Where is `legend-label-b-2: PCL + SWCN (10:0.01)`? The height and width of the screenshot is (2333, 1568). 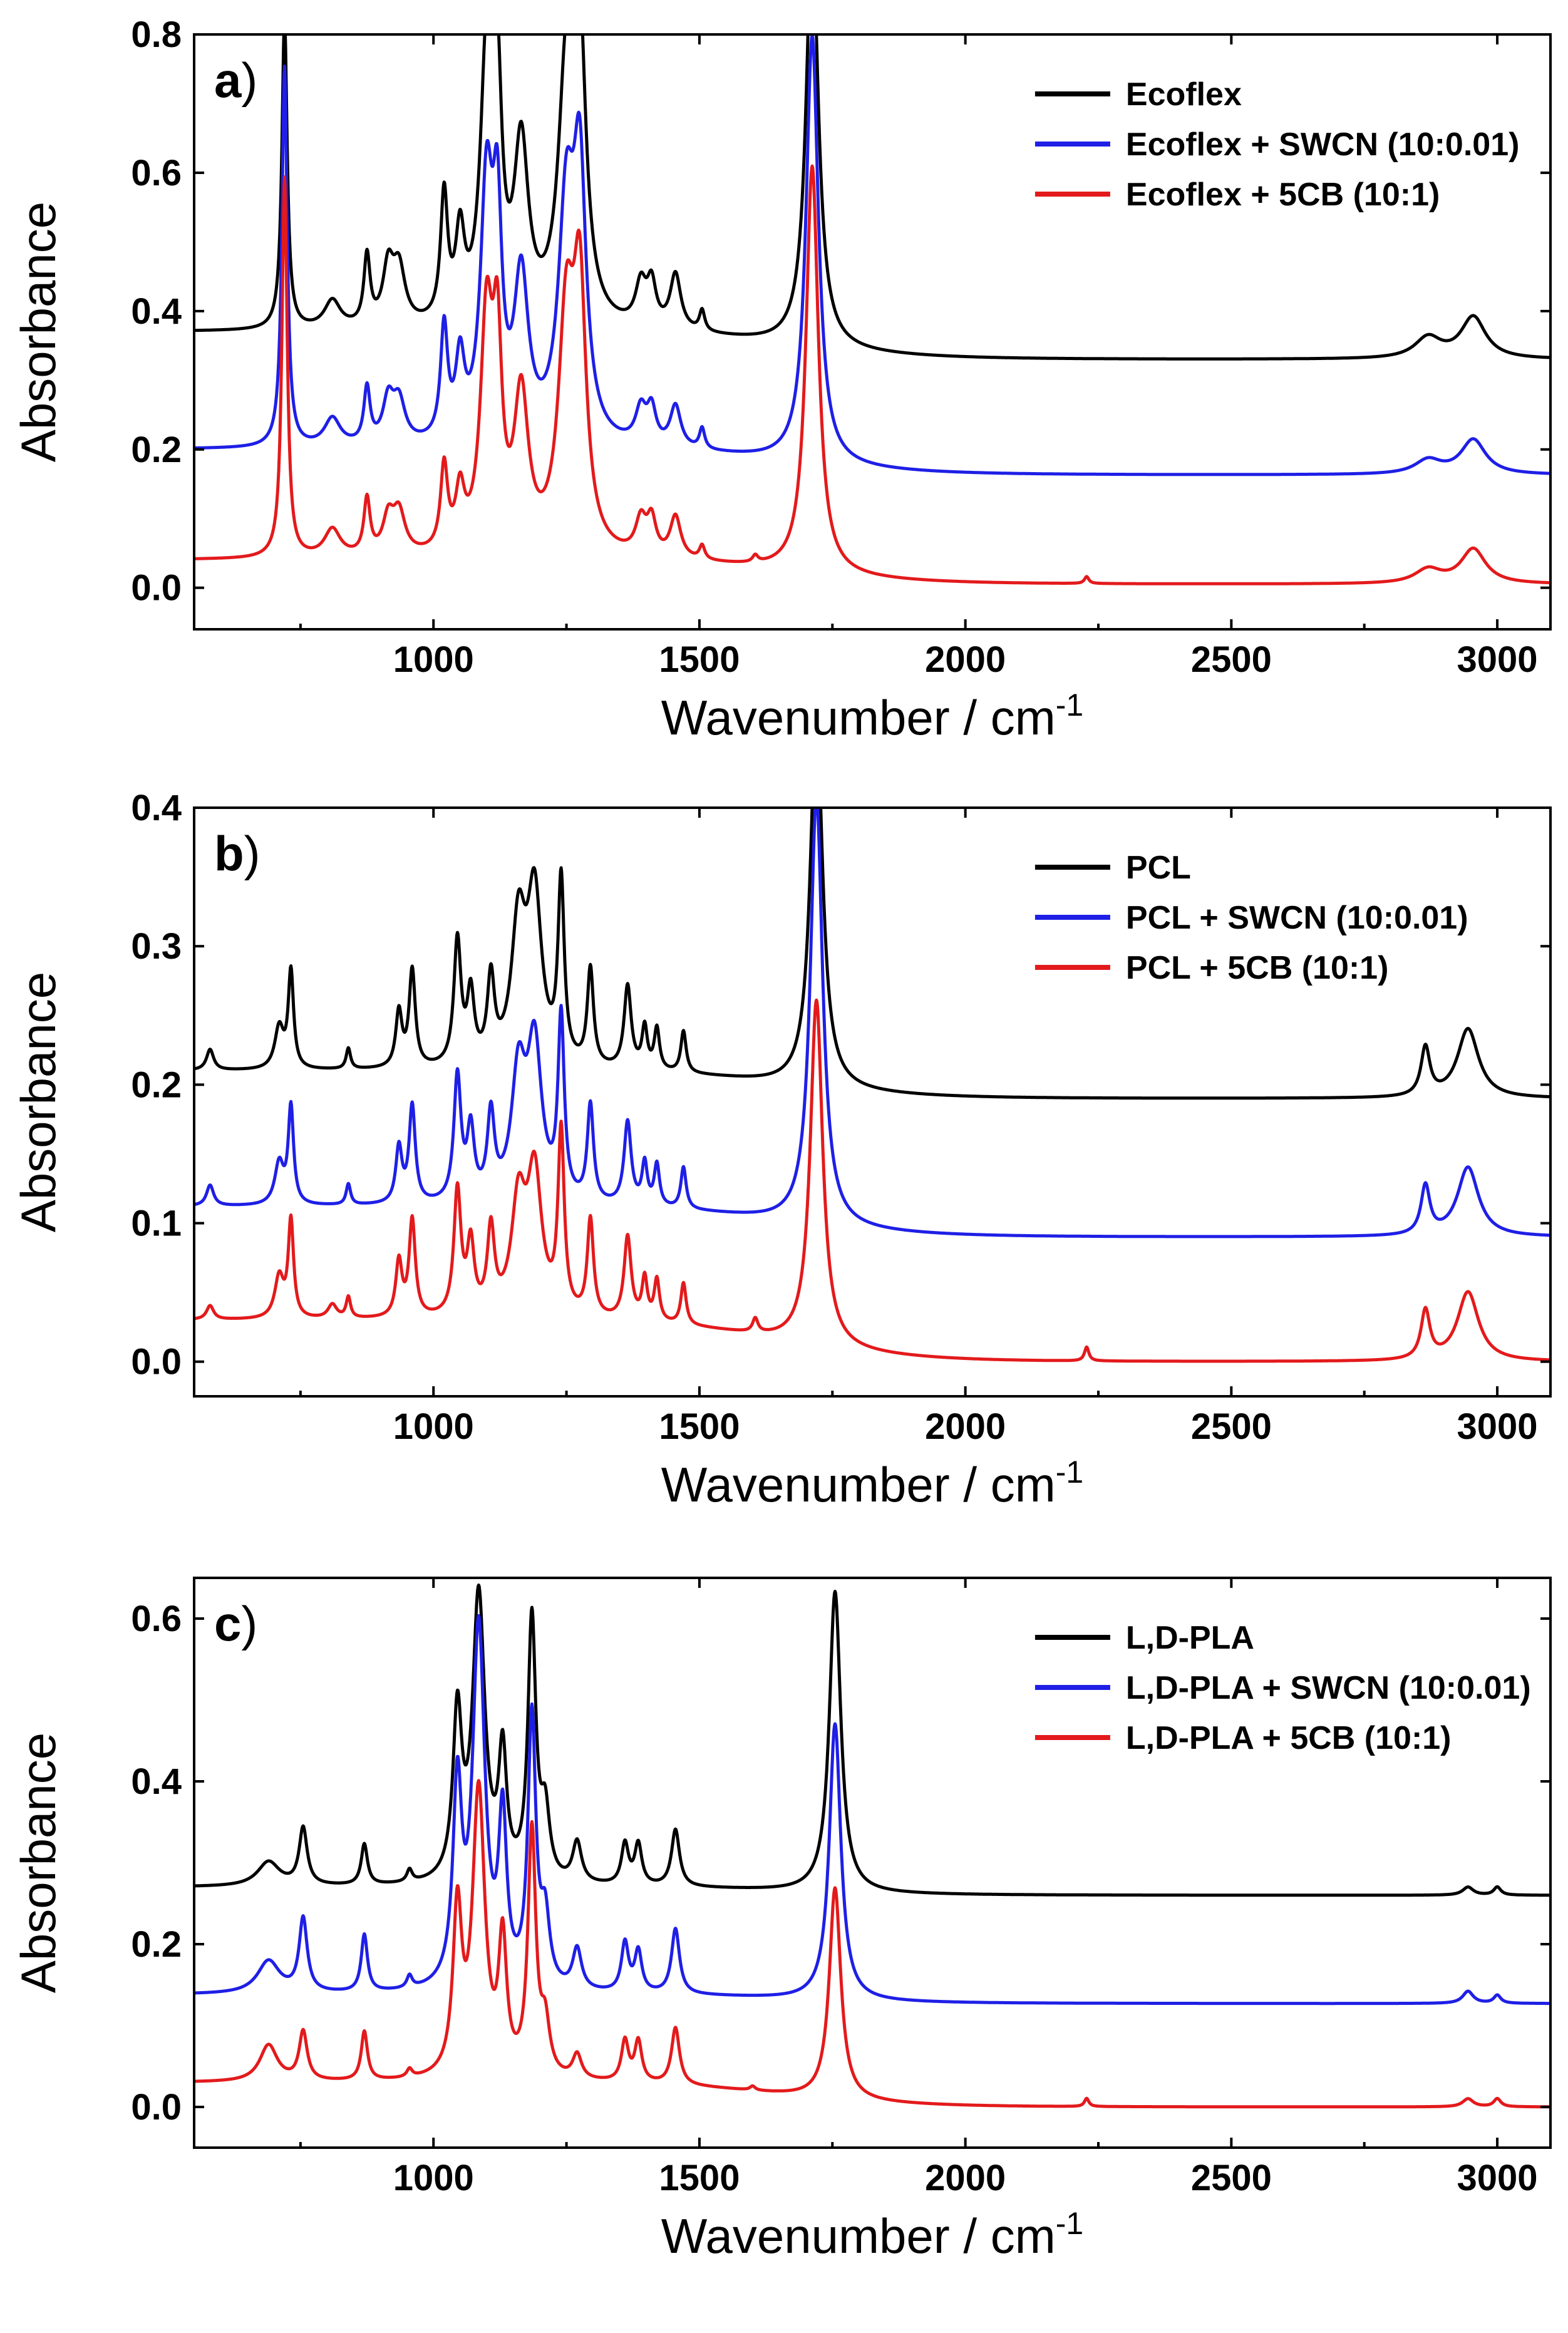
legend-label-b-2: PCL + SWCN (10:0.01) is located at coordinates (1297, 918).